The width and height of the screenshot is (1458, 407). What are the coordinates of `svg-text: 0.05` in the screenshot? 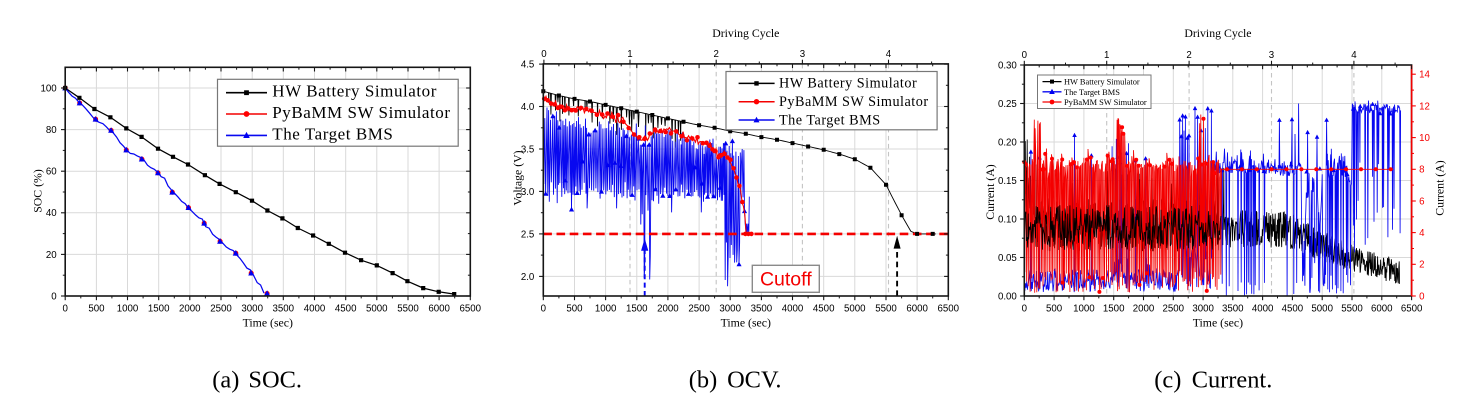 It's located at (1007, 258).